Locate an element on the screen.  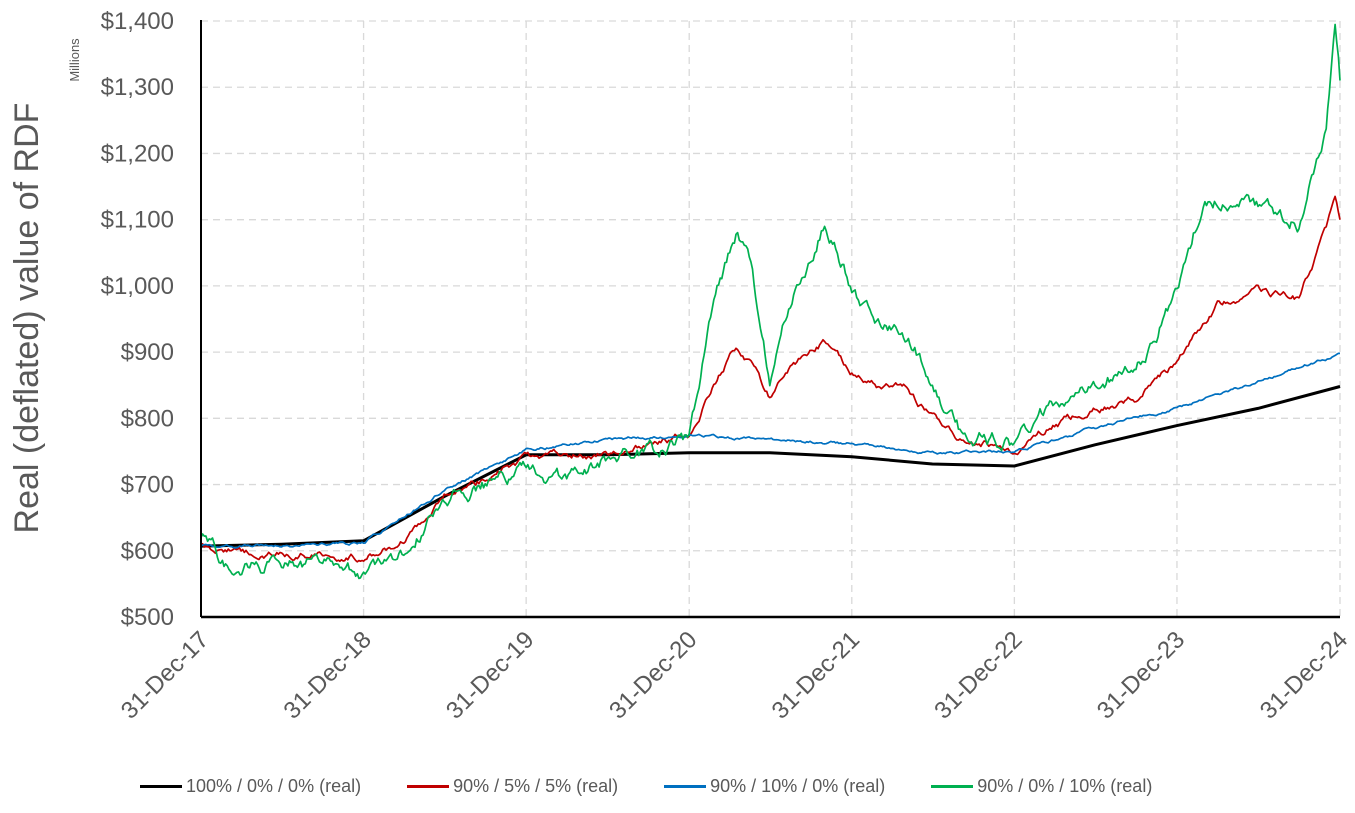
y-tick-label: $900 is located at coordinates (147, 352).